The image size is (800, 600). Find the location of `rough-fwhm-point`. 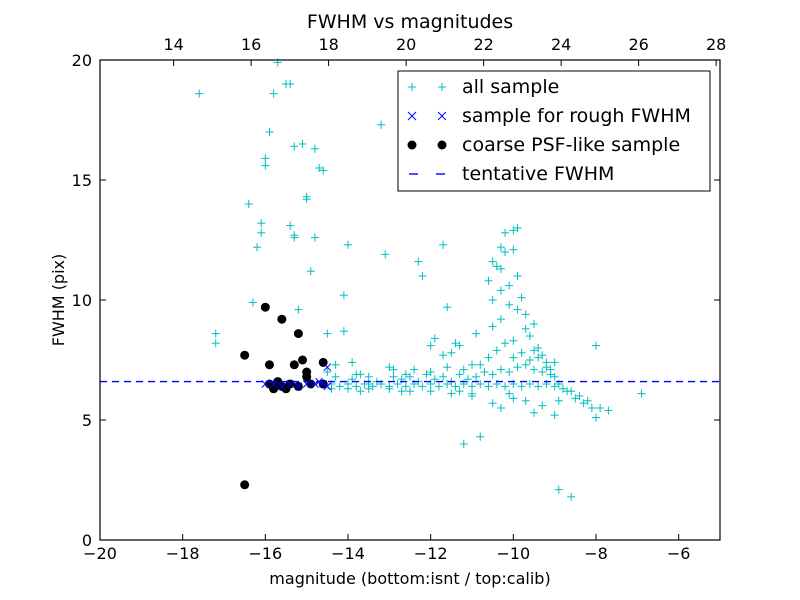

rough-fwhm-point is located at coordinates (327, 367).